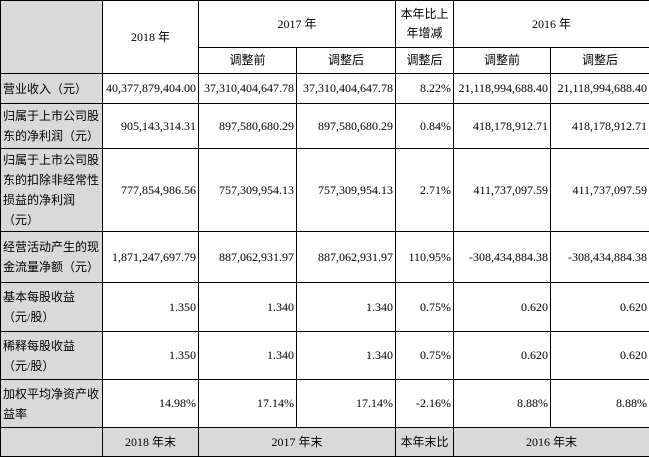 The image size is (649, 457). Describe the element at coordinates (151, 126) in the screenshot. I see `cell-value: 905,143,314.31` at that location.